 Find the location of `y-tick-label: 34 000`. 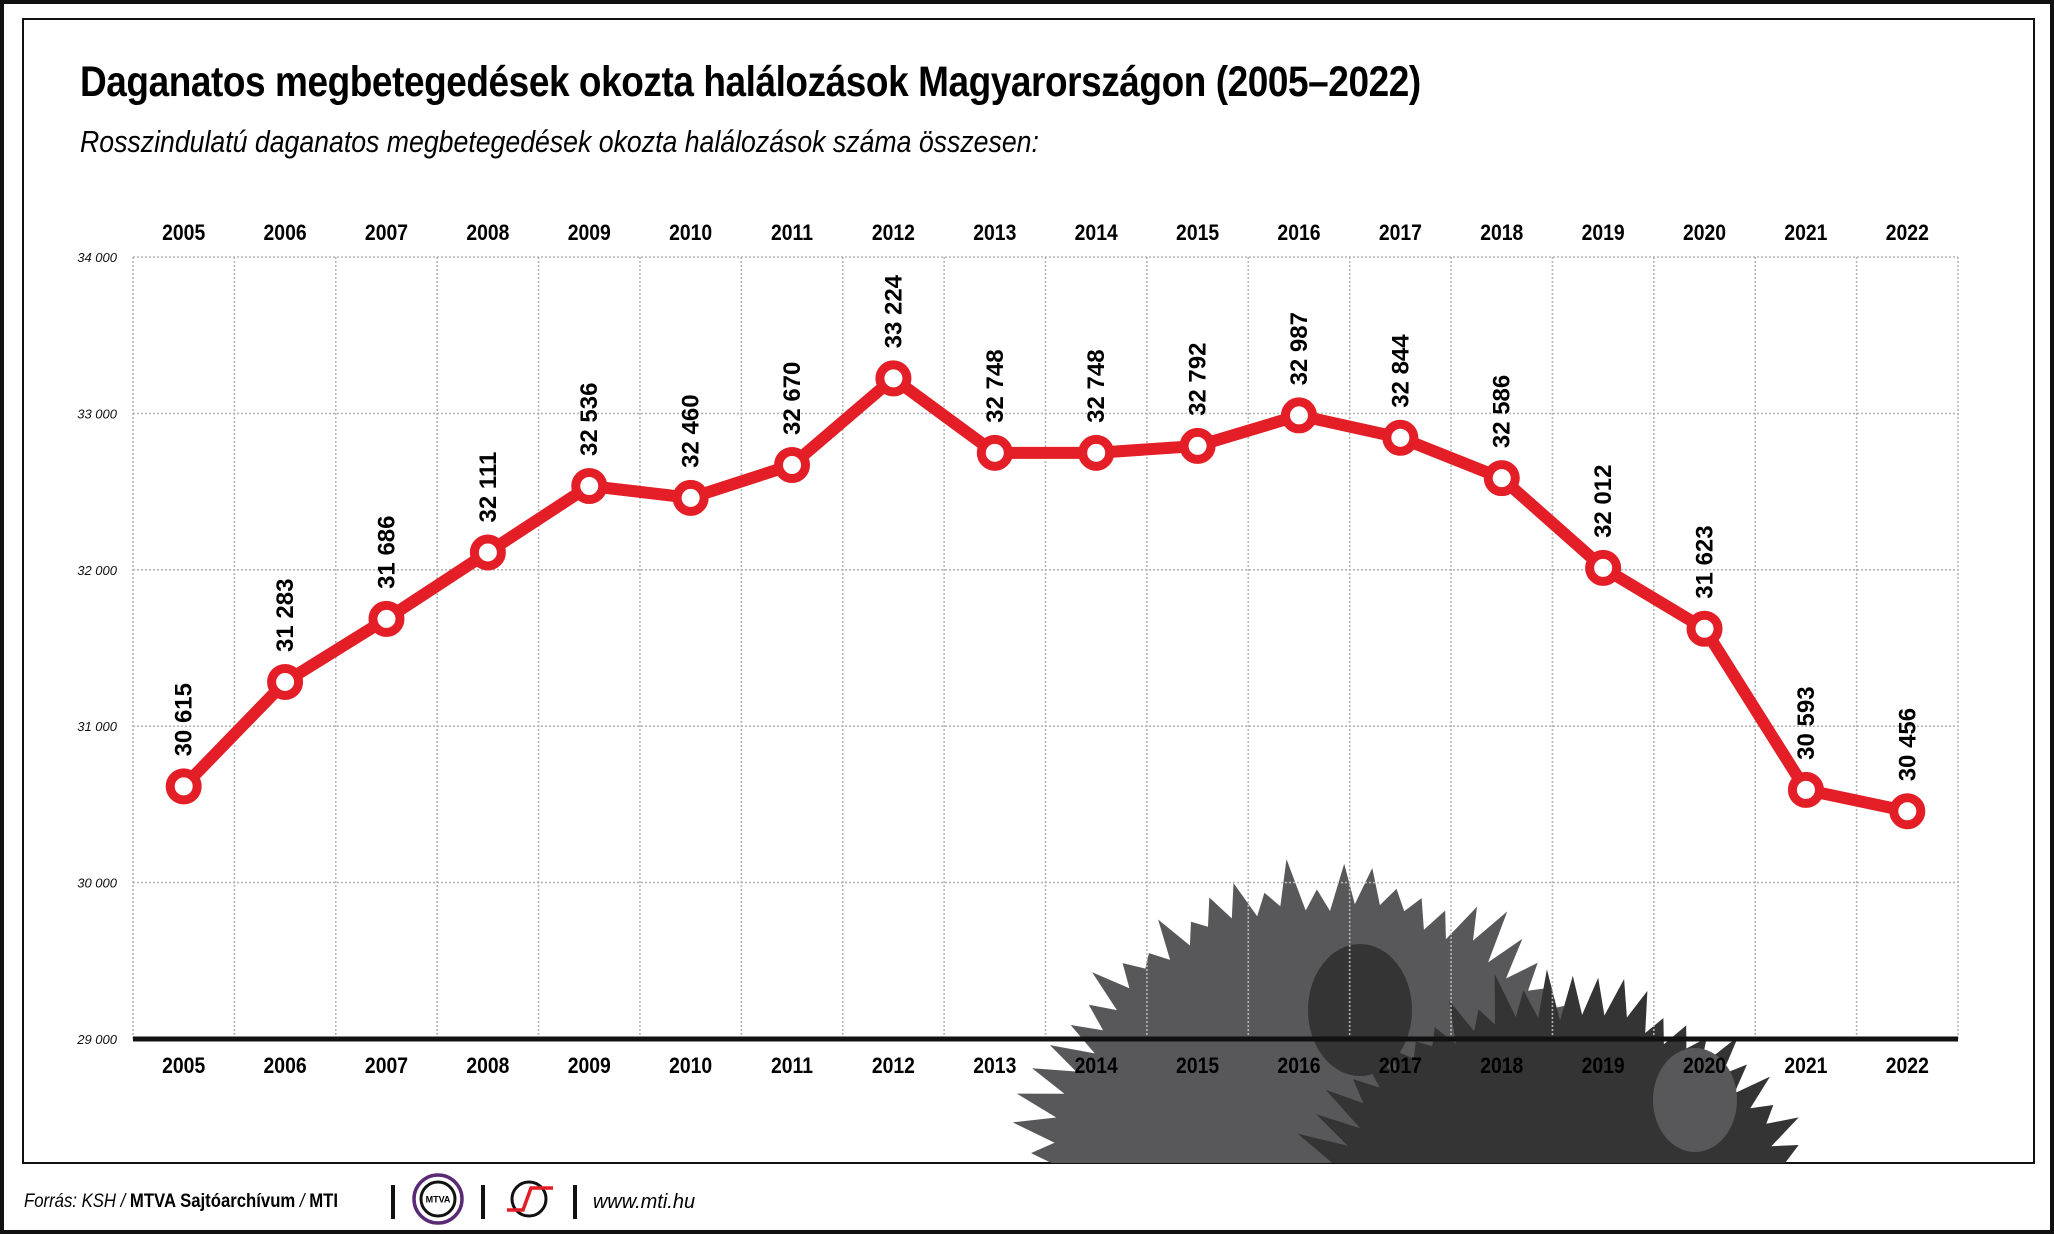

y-tick-label: 34 000 is located at coordinates (97, 257).